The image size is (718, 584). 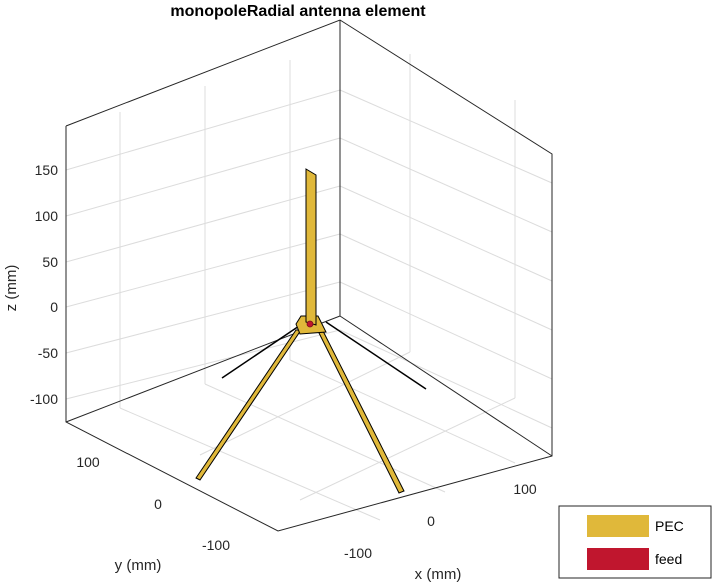 I want to click on y-tick: 0, so click(x=158, y=504).